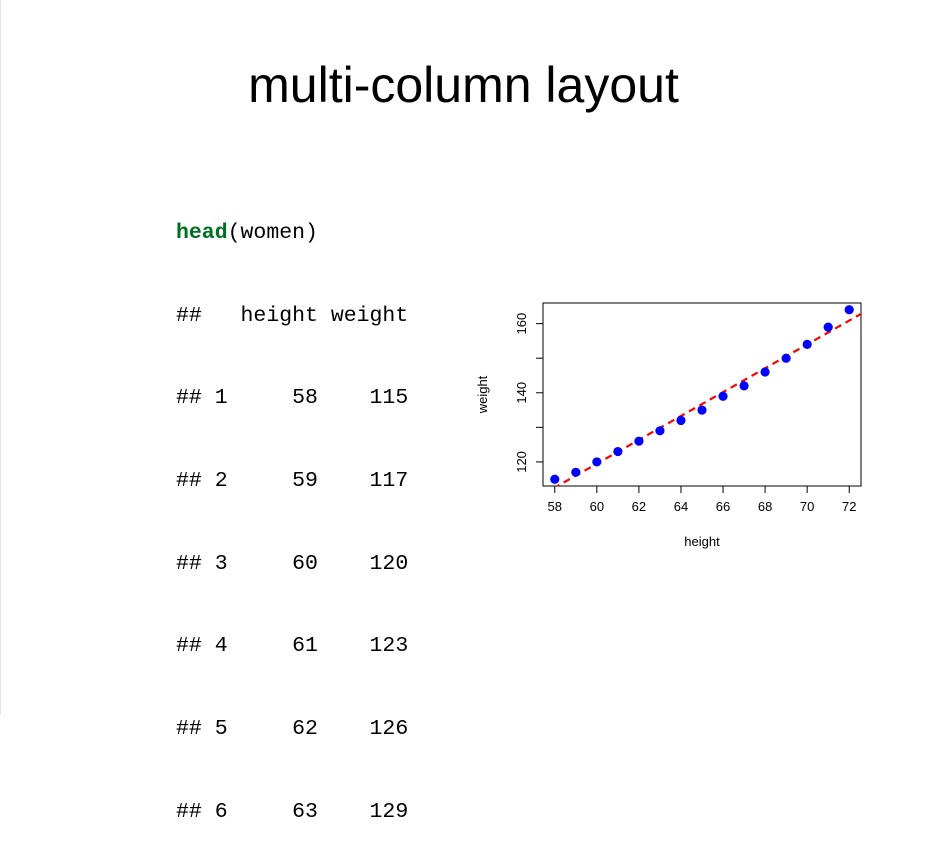 The image size is (927, 854). I want to click on x-tick-label: 62, so click(639, 506).